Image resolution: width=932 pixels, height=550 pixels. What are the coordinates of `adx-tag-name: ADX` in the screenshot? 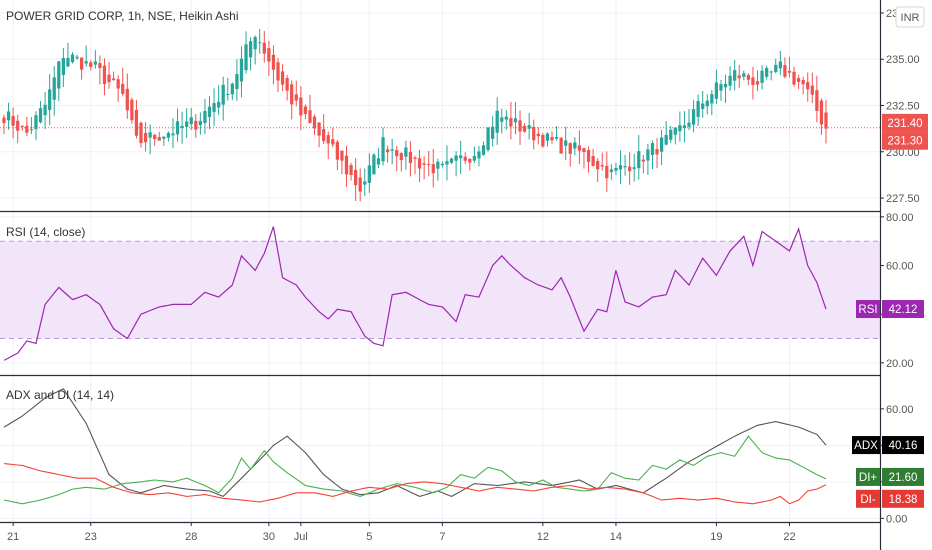 It's located at (866, 446).